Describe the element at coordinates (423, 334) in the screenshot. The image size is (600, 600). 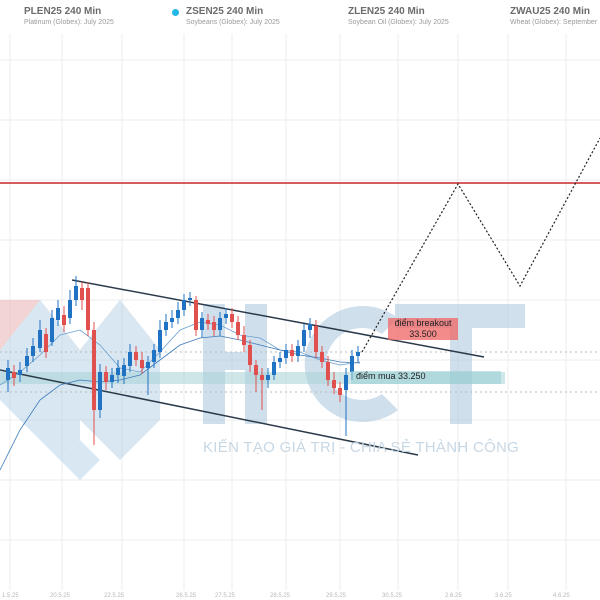
I see `breakout-value: 33.500` at that location.